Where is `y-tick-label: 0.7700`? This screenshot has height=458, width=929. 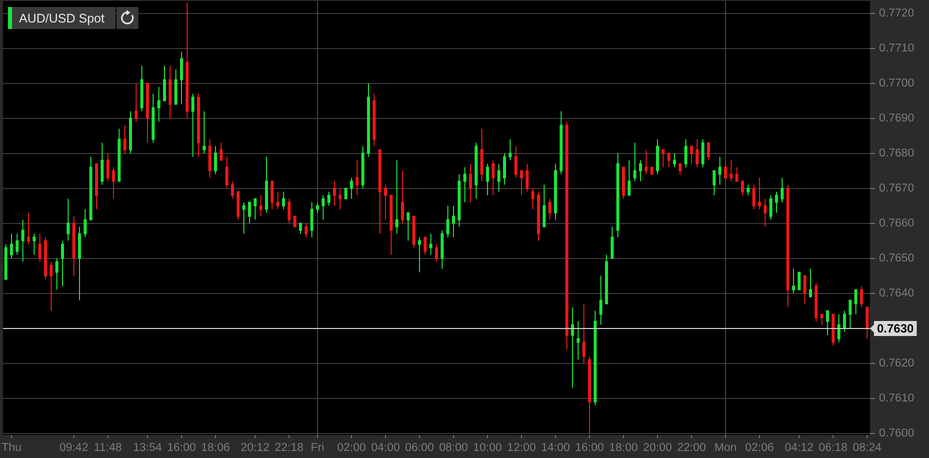 y-tick-label: 0.7700 is located at coordinates (896, 84).